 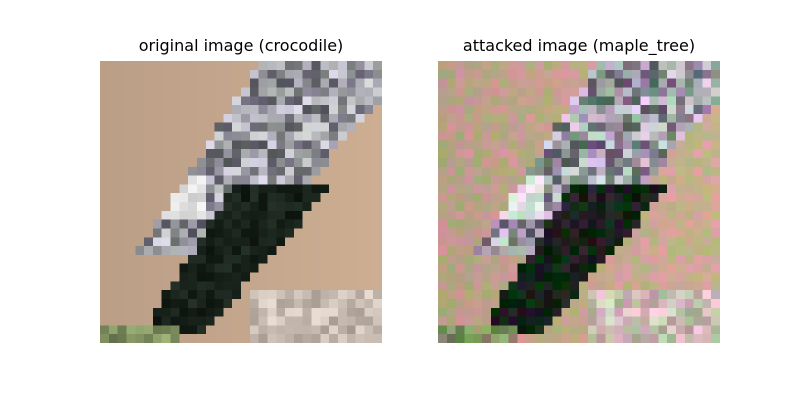 I want to click on original-image-title: original image (crocodile), so click(x=241, y=45).